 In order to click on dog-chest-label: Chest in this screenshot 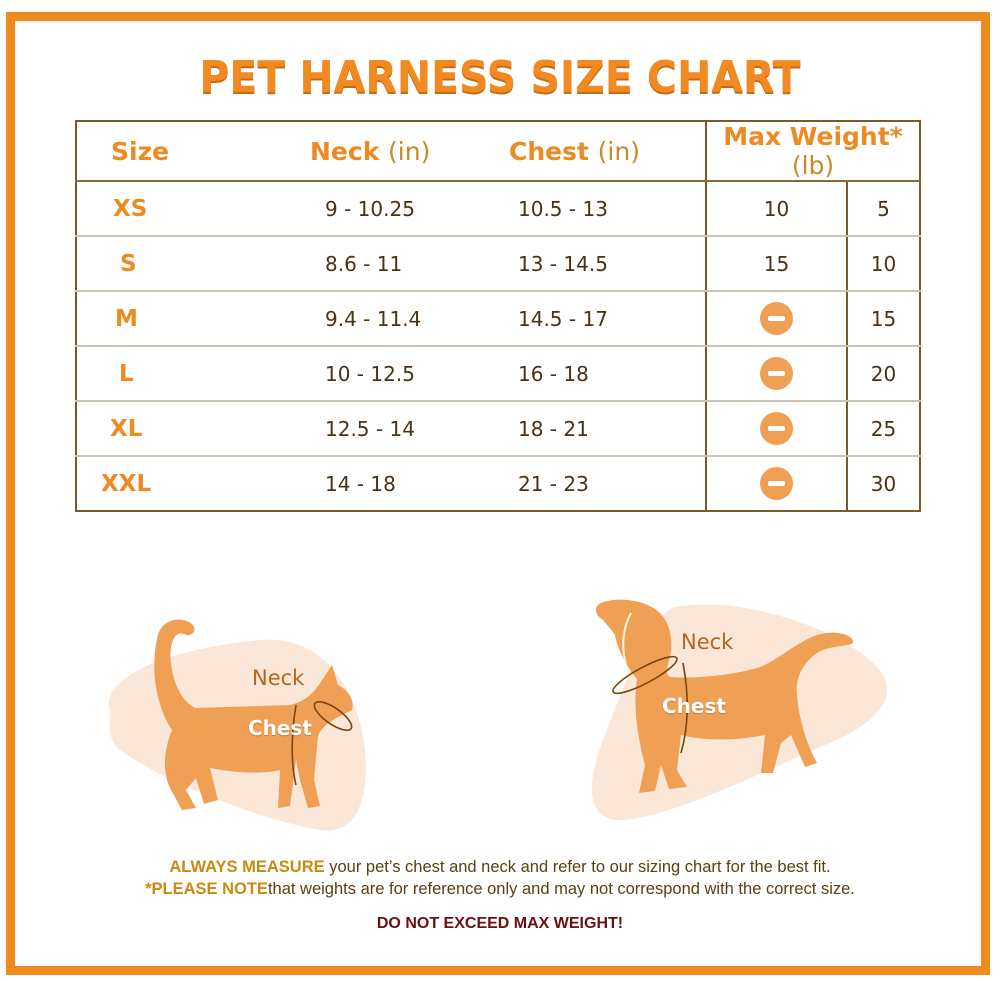, I will do `click(694, 706)`.